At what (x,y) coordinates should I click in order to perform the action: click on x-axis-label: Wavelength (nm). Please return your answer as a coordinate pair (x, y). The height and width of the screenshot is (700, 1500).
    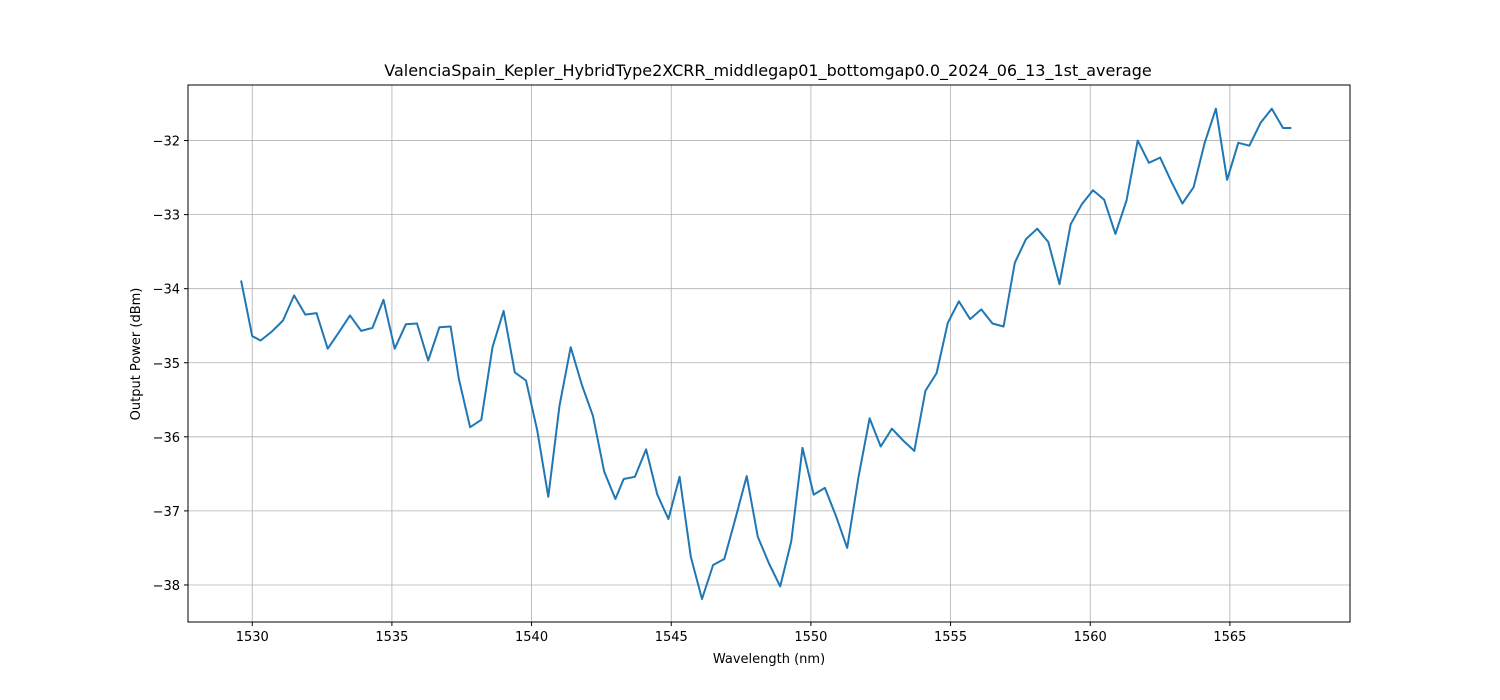
    Looking at the image, I should click on (769, 659).